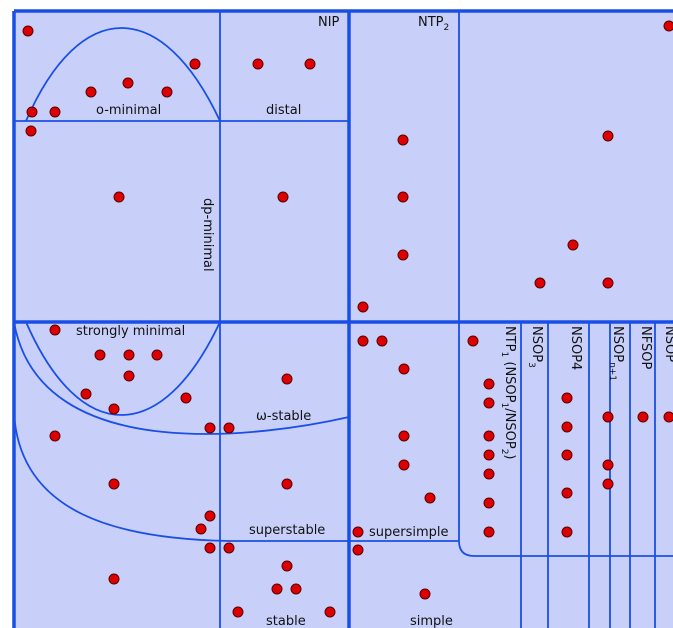  Describe the element at coordinates (447, 28) in the screenshot. I see `label-ntp2-sub: 2` at that location.